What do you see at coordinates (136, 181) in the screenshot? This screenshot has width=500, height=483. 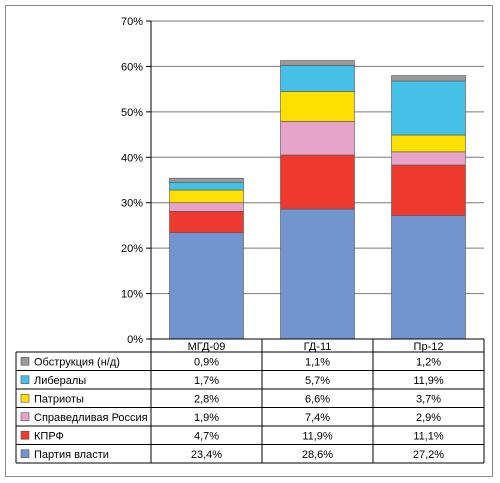 I see `y-axis: 0% 10% 20% 30% 40% 50% 60% 70%` at bounding box center [136, 181].